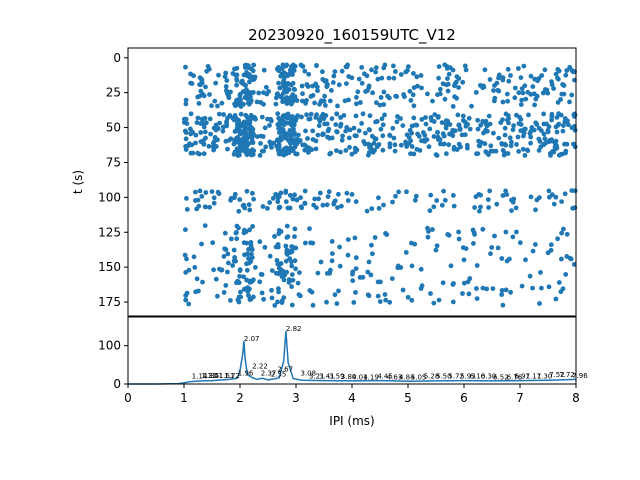 Image resolution: width=640 pixels, height=480 pixels. Describe the element at coordinates (200, 377) in the screenshot. I see `peak-label: 1.14` at that location.